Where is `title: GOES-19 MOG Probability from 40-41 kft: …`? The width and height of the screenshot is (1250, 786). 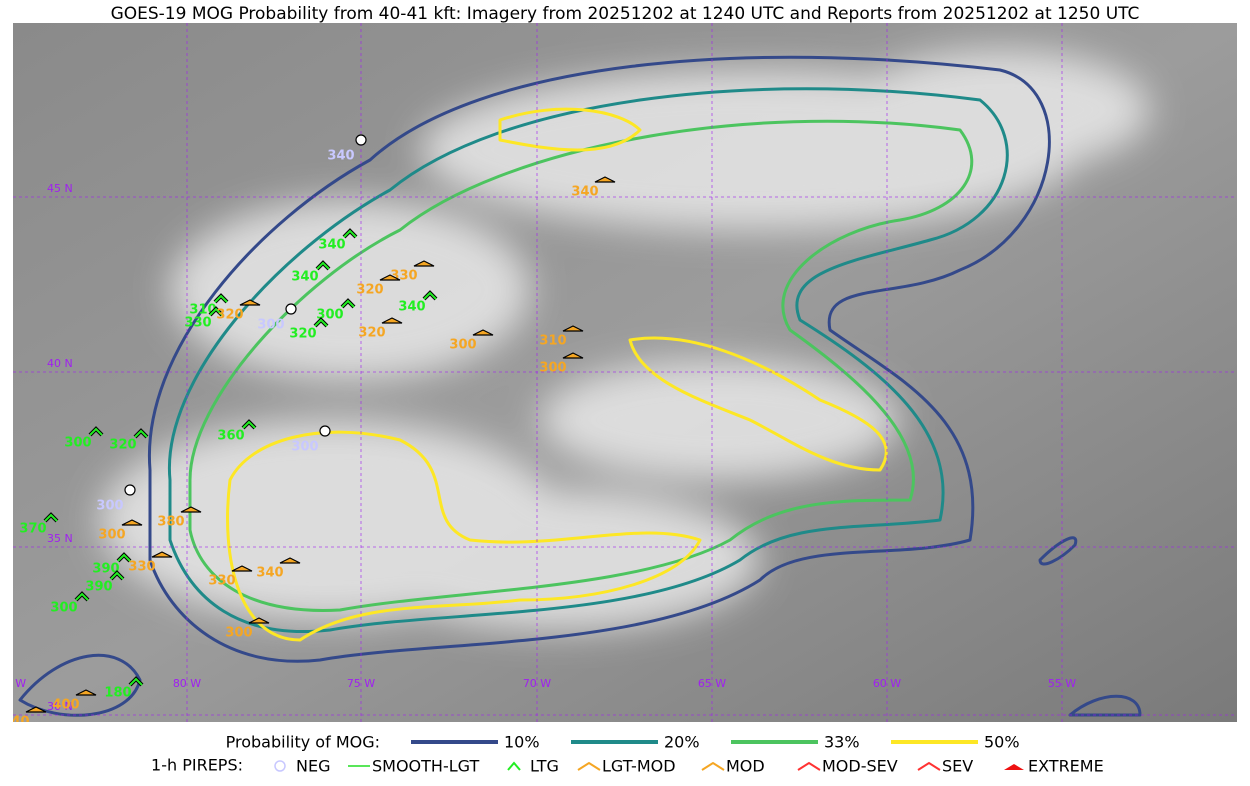
title: GOES-19 MOG Probability from 40-41 kft: … is located at coordinates (625, 14).